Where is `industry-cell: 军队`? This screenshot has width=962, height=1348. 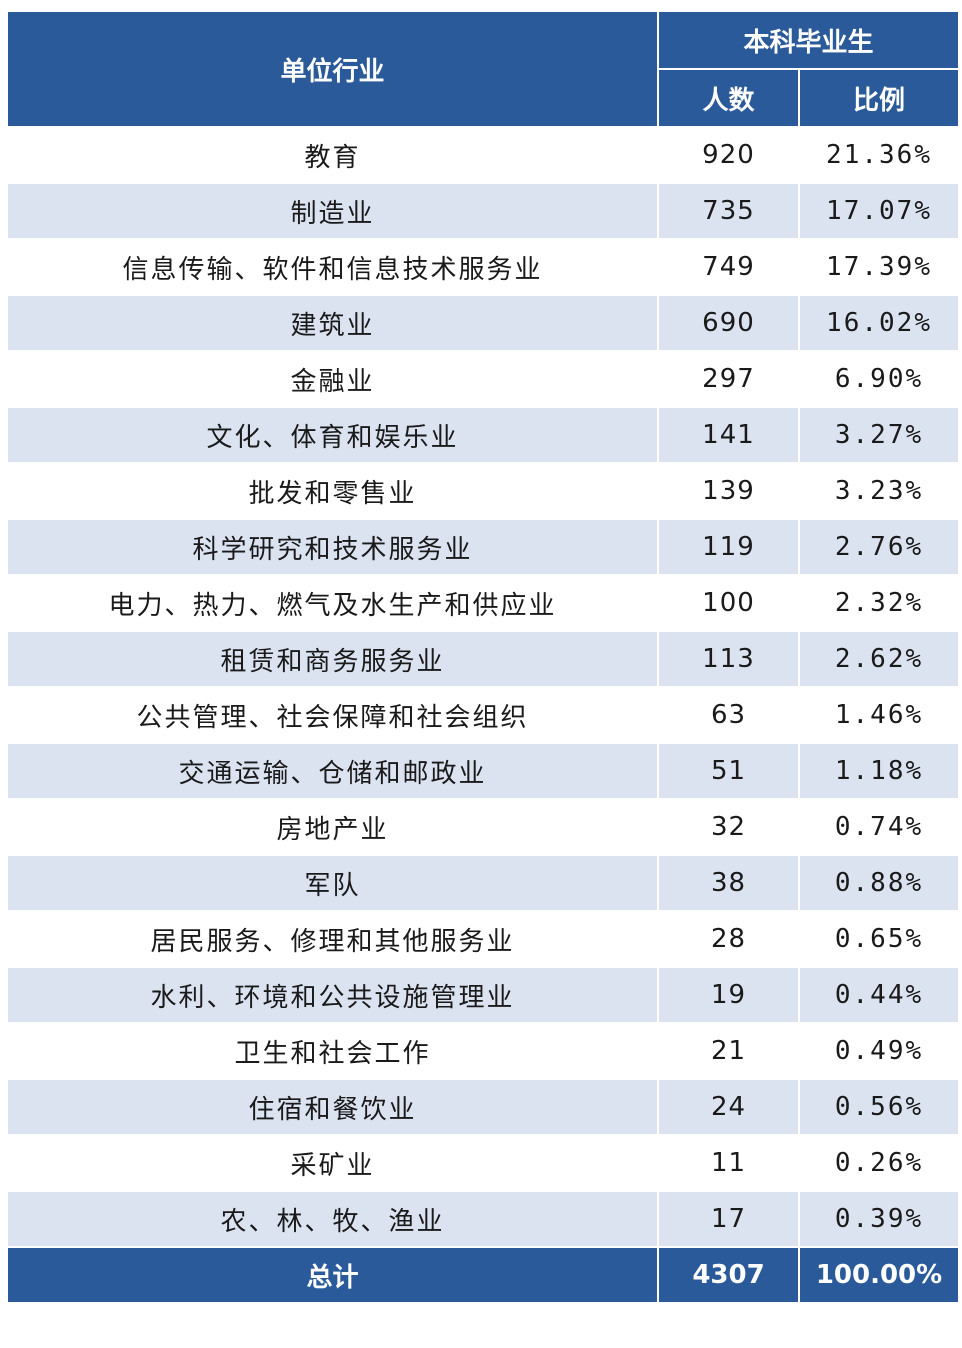
industry-cell: 军队 is located at coordinates (332, 883).